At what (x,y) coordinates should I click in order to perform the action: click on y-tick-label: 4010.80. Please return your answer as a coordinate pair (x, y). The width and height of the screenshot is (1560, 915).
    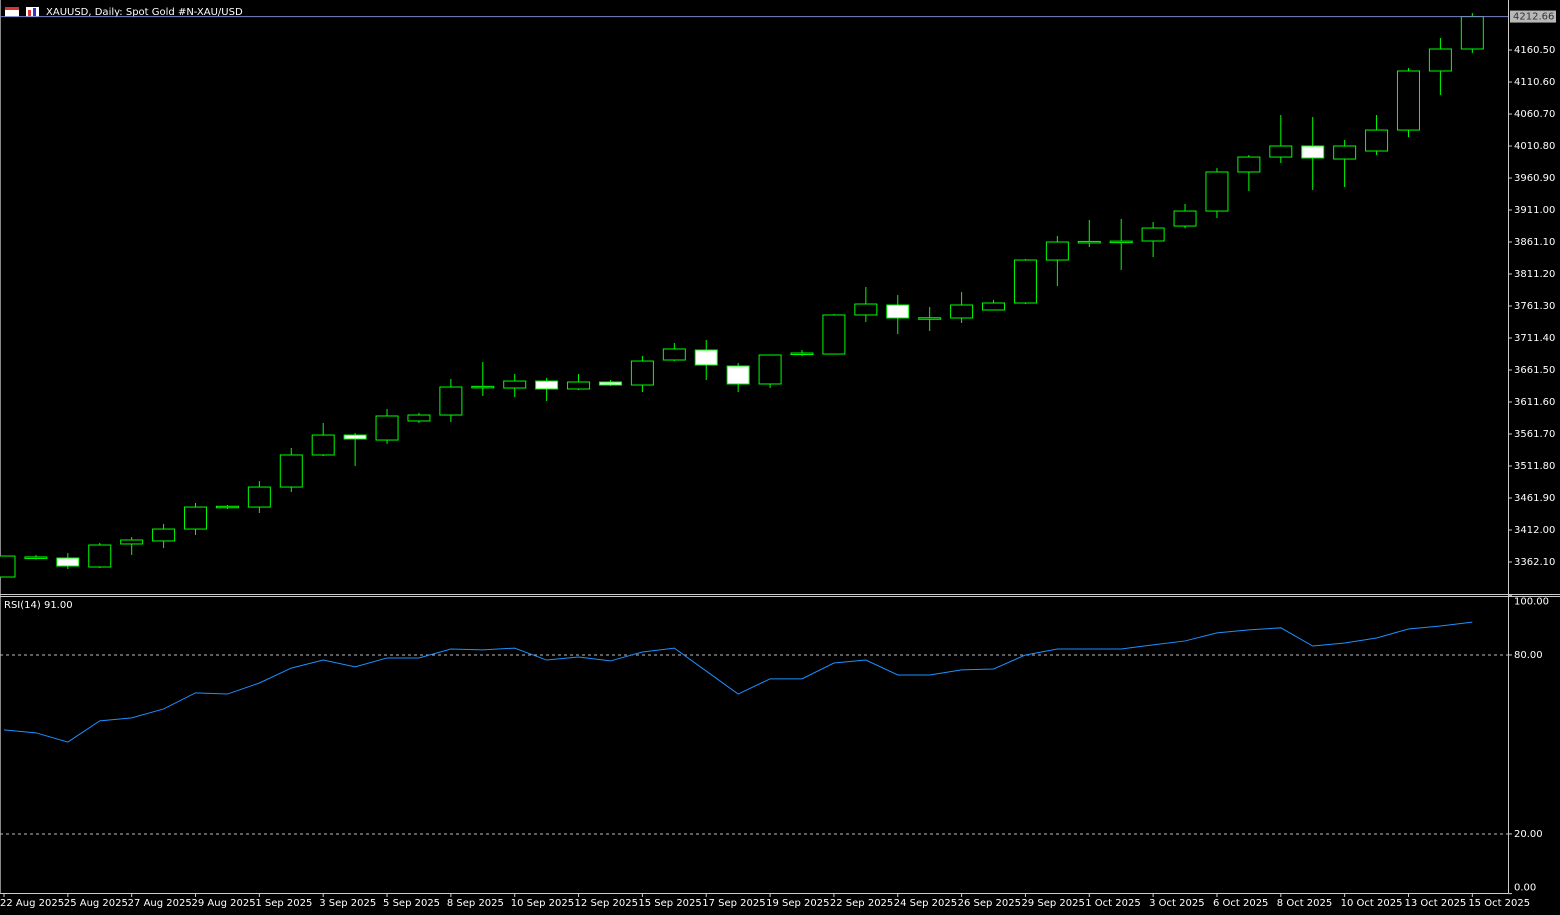
    Looking at the image, I should click on (1534, 146).